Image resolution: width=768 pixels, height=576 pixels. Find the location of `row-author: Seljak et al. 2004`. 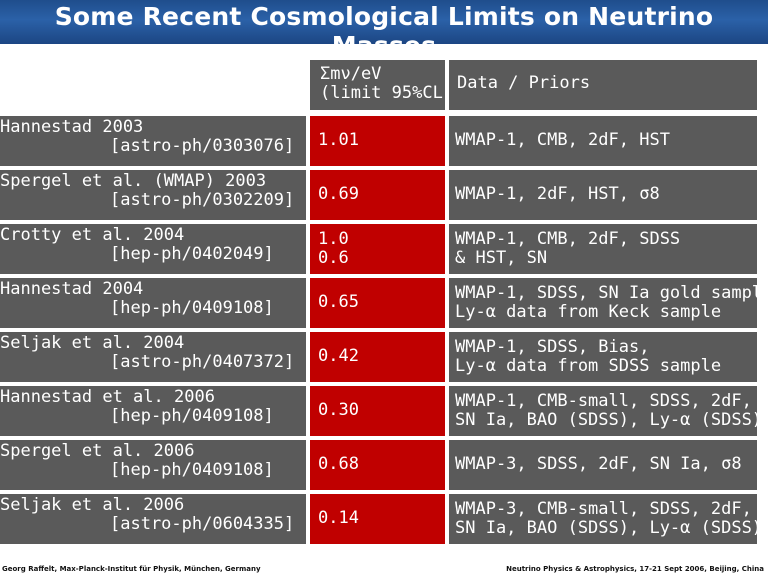

row-author: Seljak et al. 2004 is located at coordinates (92, 343).